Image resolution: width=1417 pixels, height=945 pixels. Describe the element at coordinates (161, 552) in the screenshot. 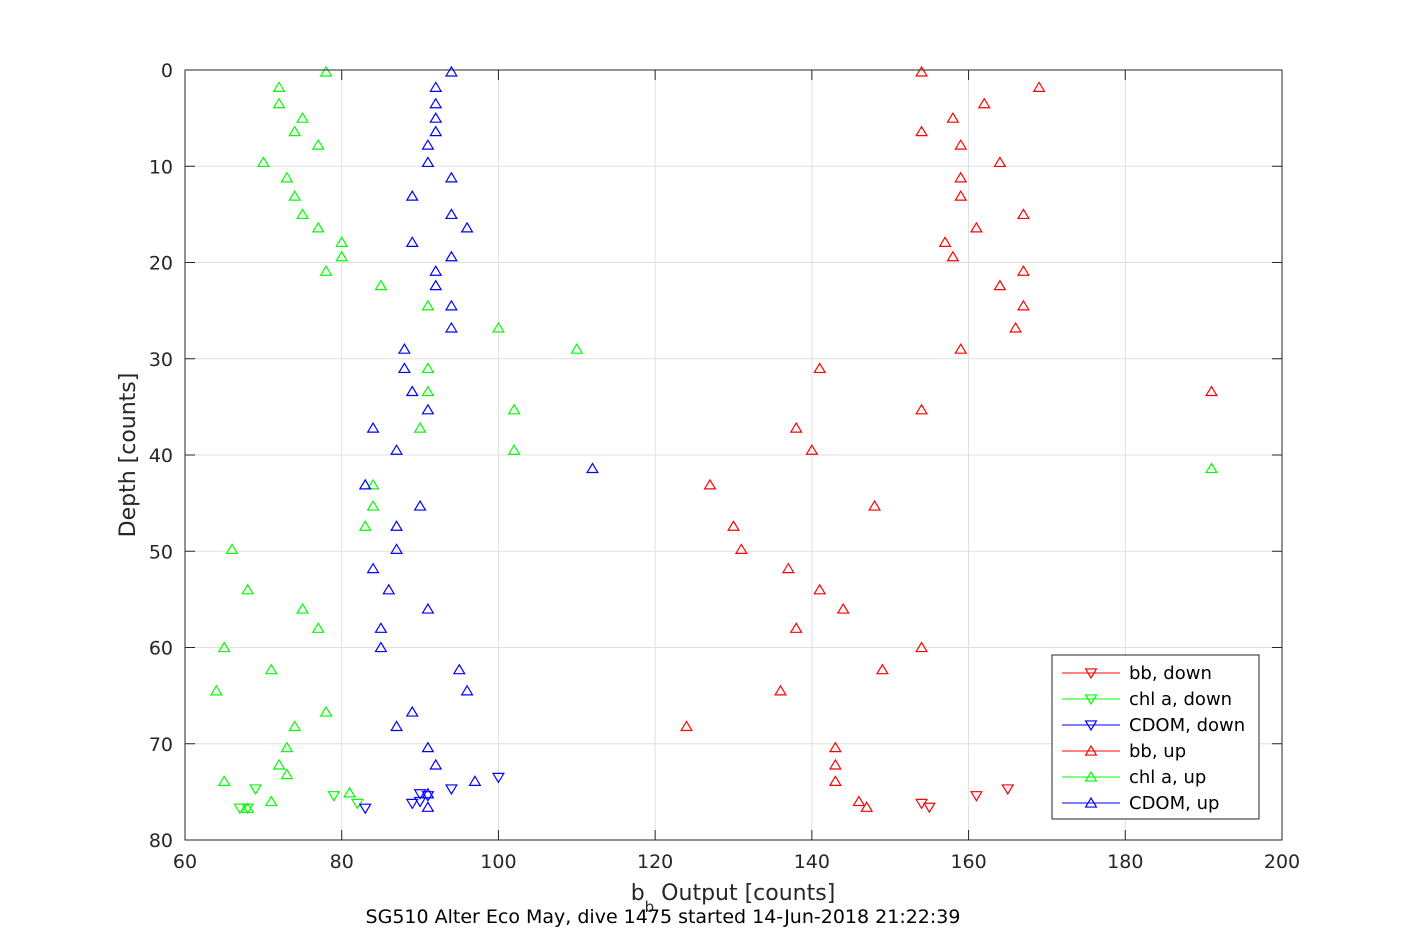

I see `y-tick-label: 50` at that location.